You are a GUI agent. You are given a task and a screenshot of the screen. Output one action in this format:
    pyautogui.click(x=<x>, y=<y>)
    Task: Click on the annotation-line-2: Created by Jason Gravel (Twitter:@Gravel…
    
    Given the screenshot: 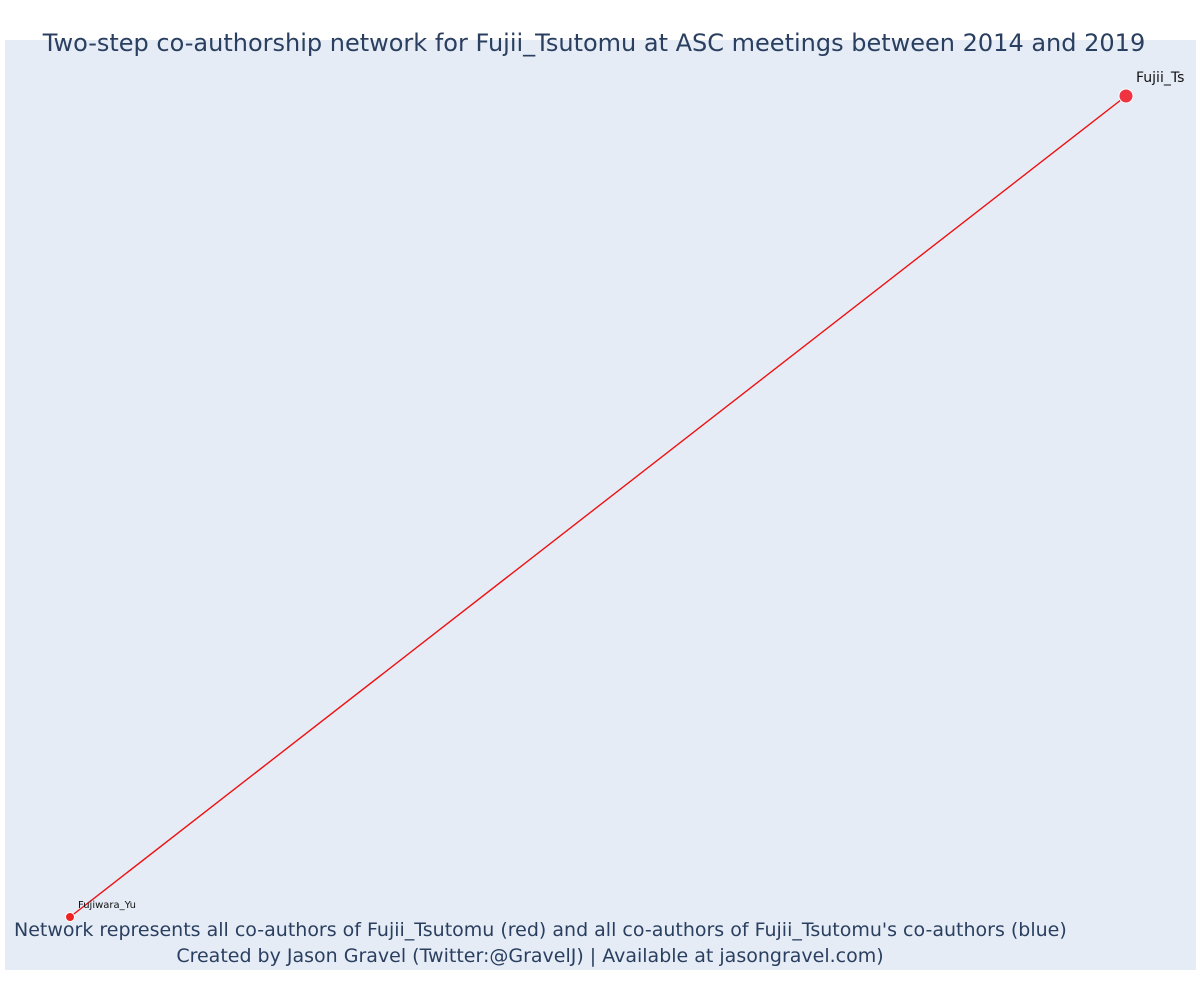 What is the action you would take?
    pyautogui.click(x=530, y=956)
    